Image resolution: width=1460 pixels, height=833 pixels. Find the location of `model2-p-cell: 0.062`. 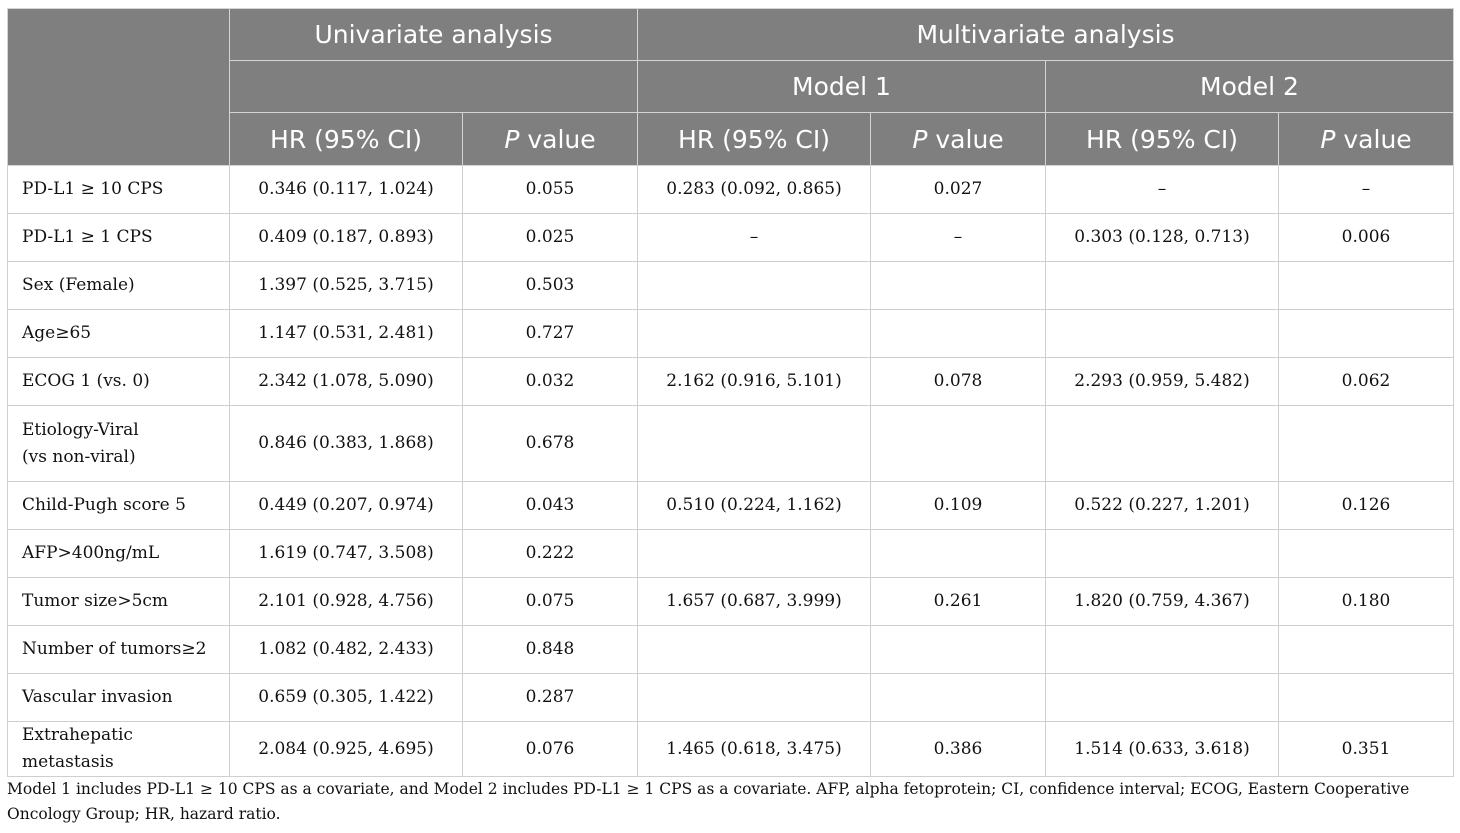

model2-p-cell: 0.062 is located at coordinates (1366, 381).